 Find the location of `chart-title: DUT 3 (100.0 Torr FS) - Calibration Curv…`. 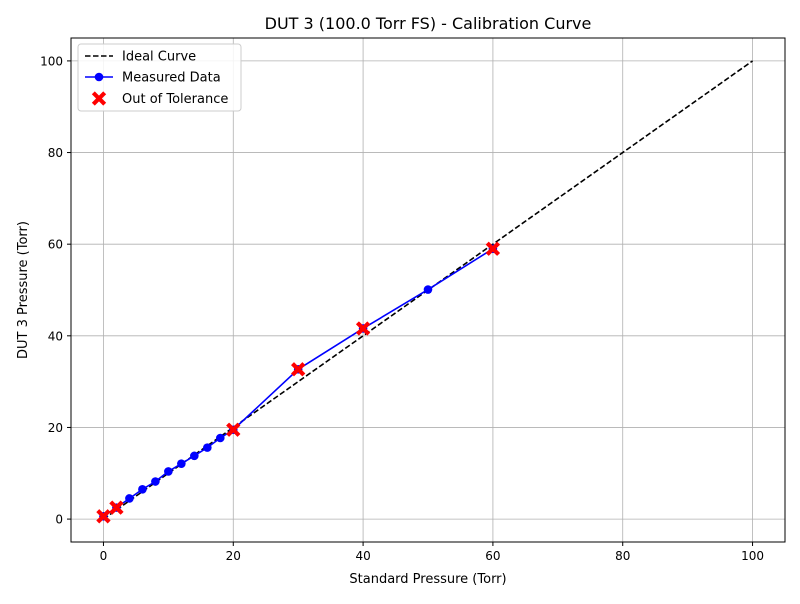

chart-title: DUT 3 (100.0 Torr FS) - Calibration Curv… is located at coordinates (428, 23).